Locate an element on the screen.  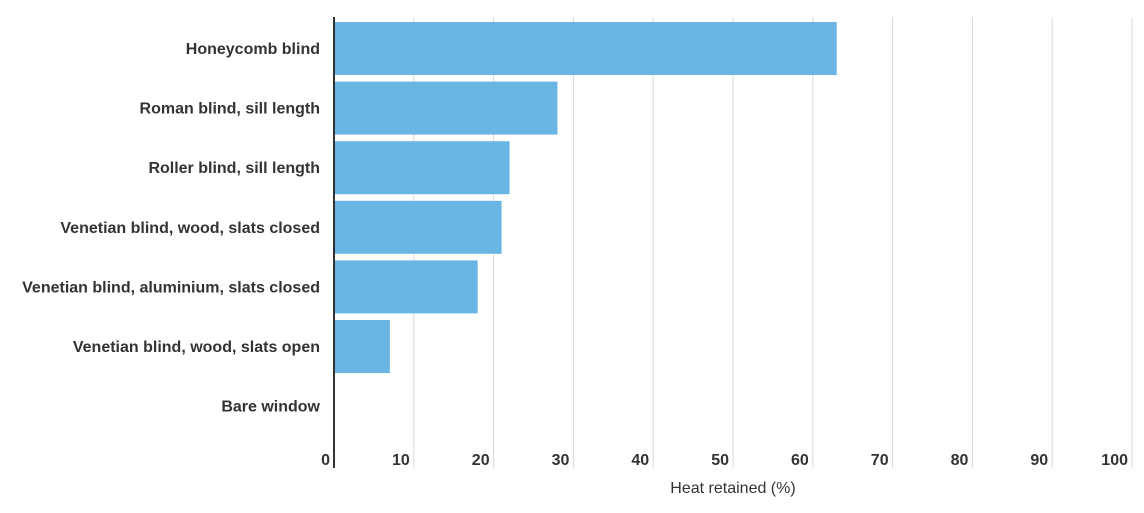
x-axis-title: Heat retained (%) is located at coordinates (732, 488).